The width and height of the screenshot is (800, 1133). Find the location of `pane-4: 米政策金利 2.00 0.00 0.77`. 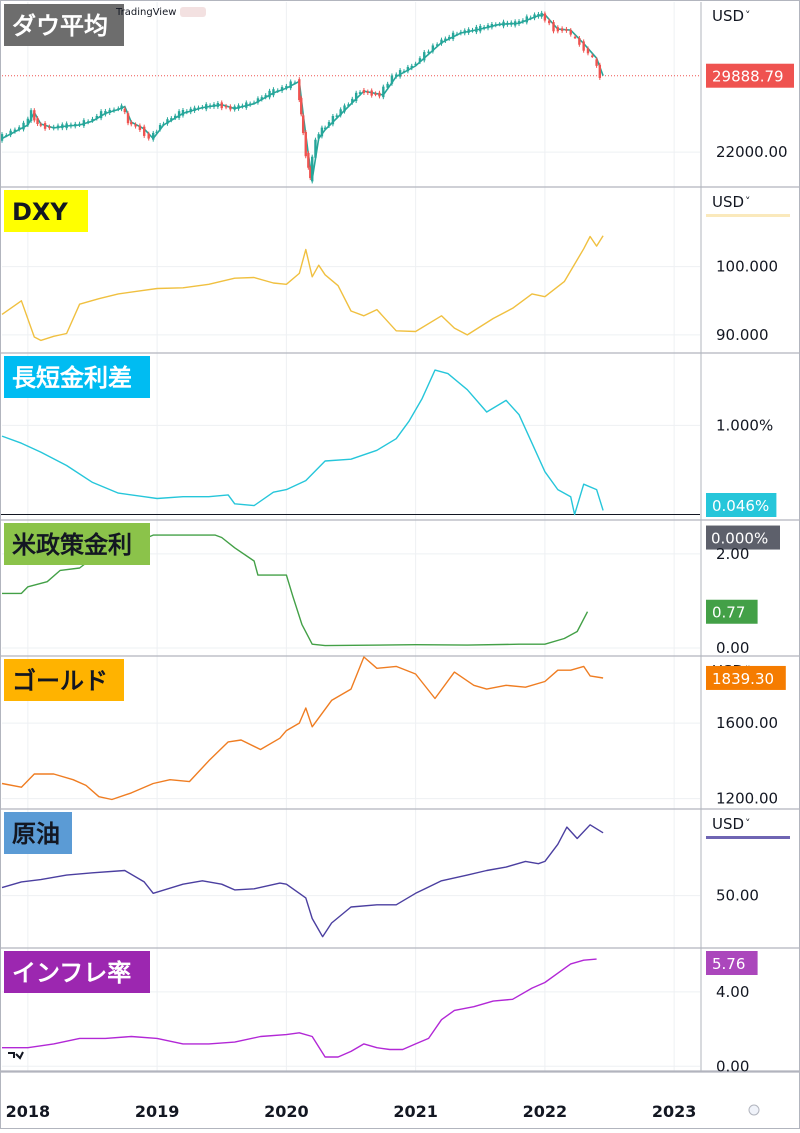

pane-4: 米政策金利 2.00 0.00 0.77 is located at coordinates (400, 590).